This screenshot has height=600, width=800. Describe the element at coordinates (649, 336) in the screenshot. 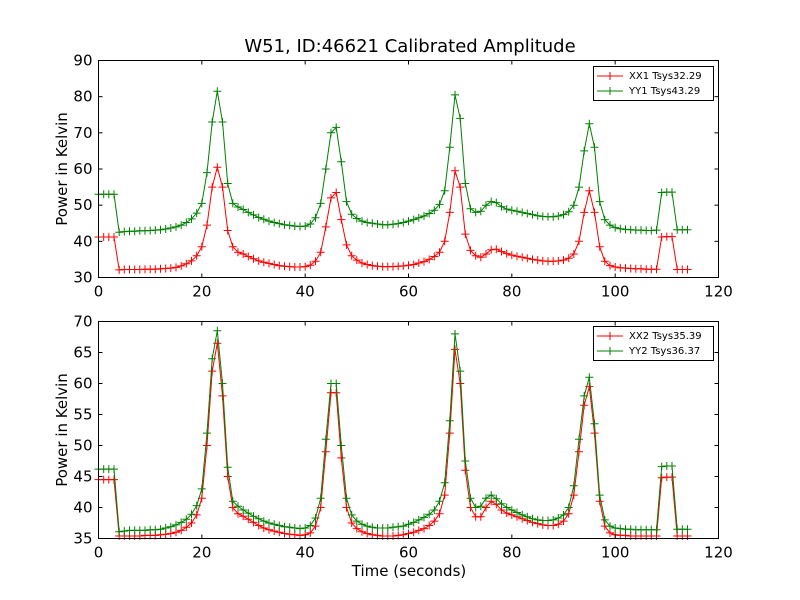

I see `legend-entry: XX2 Tsys35.39` at that location.